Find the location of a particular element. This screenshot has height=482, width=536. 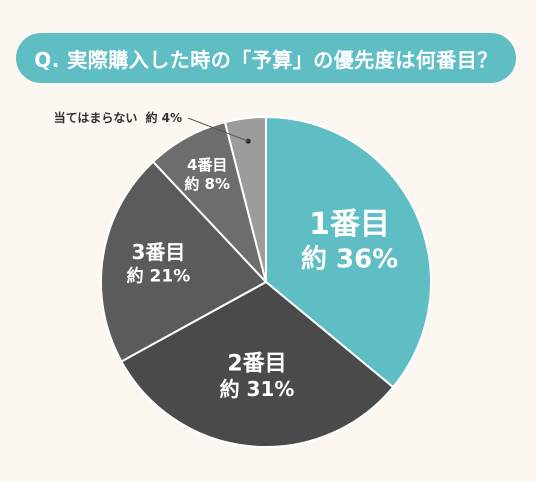

slice-value-label: 約 4% is located at coordinates (163, 117).